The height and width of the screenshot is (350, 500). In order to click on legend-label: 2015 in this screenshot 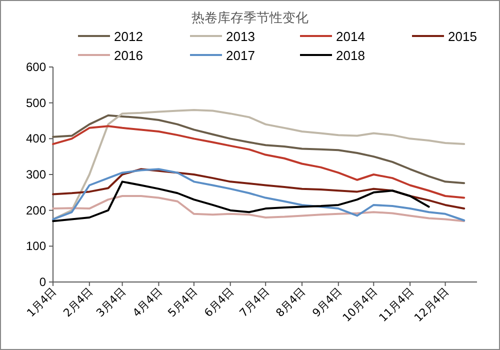, I will do `click(462, 36)`.